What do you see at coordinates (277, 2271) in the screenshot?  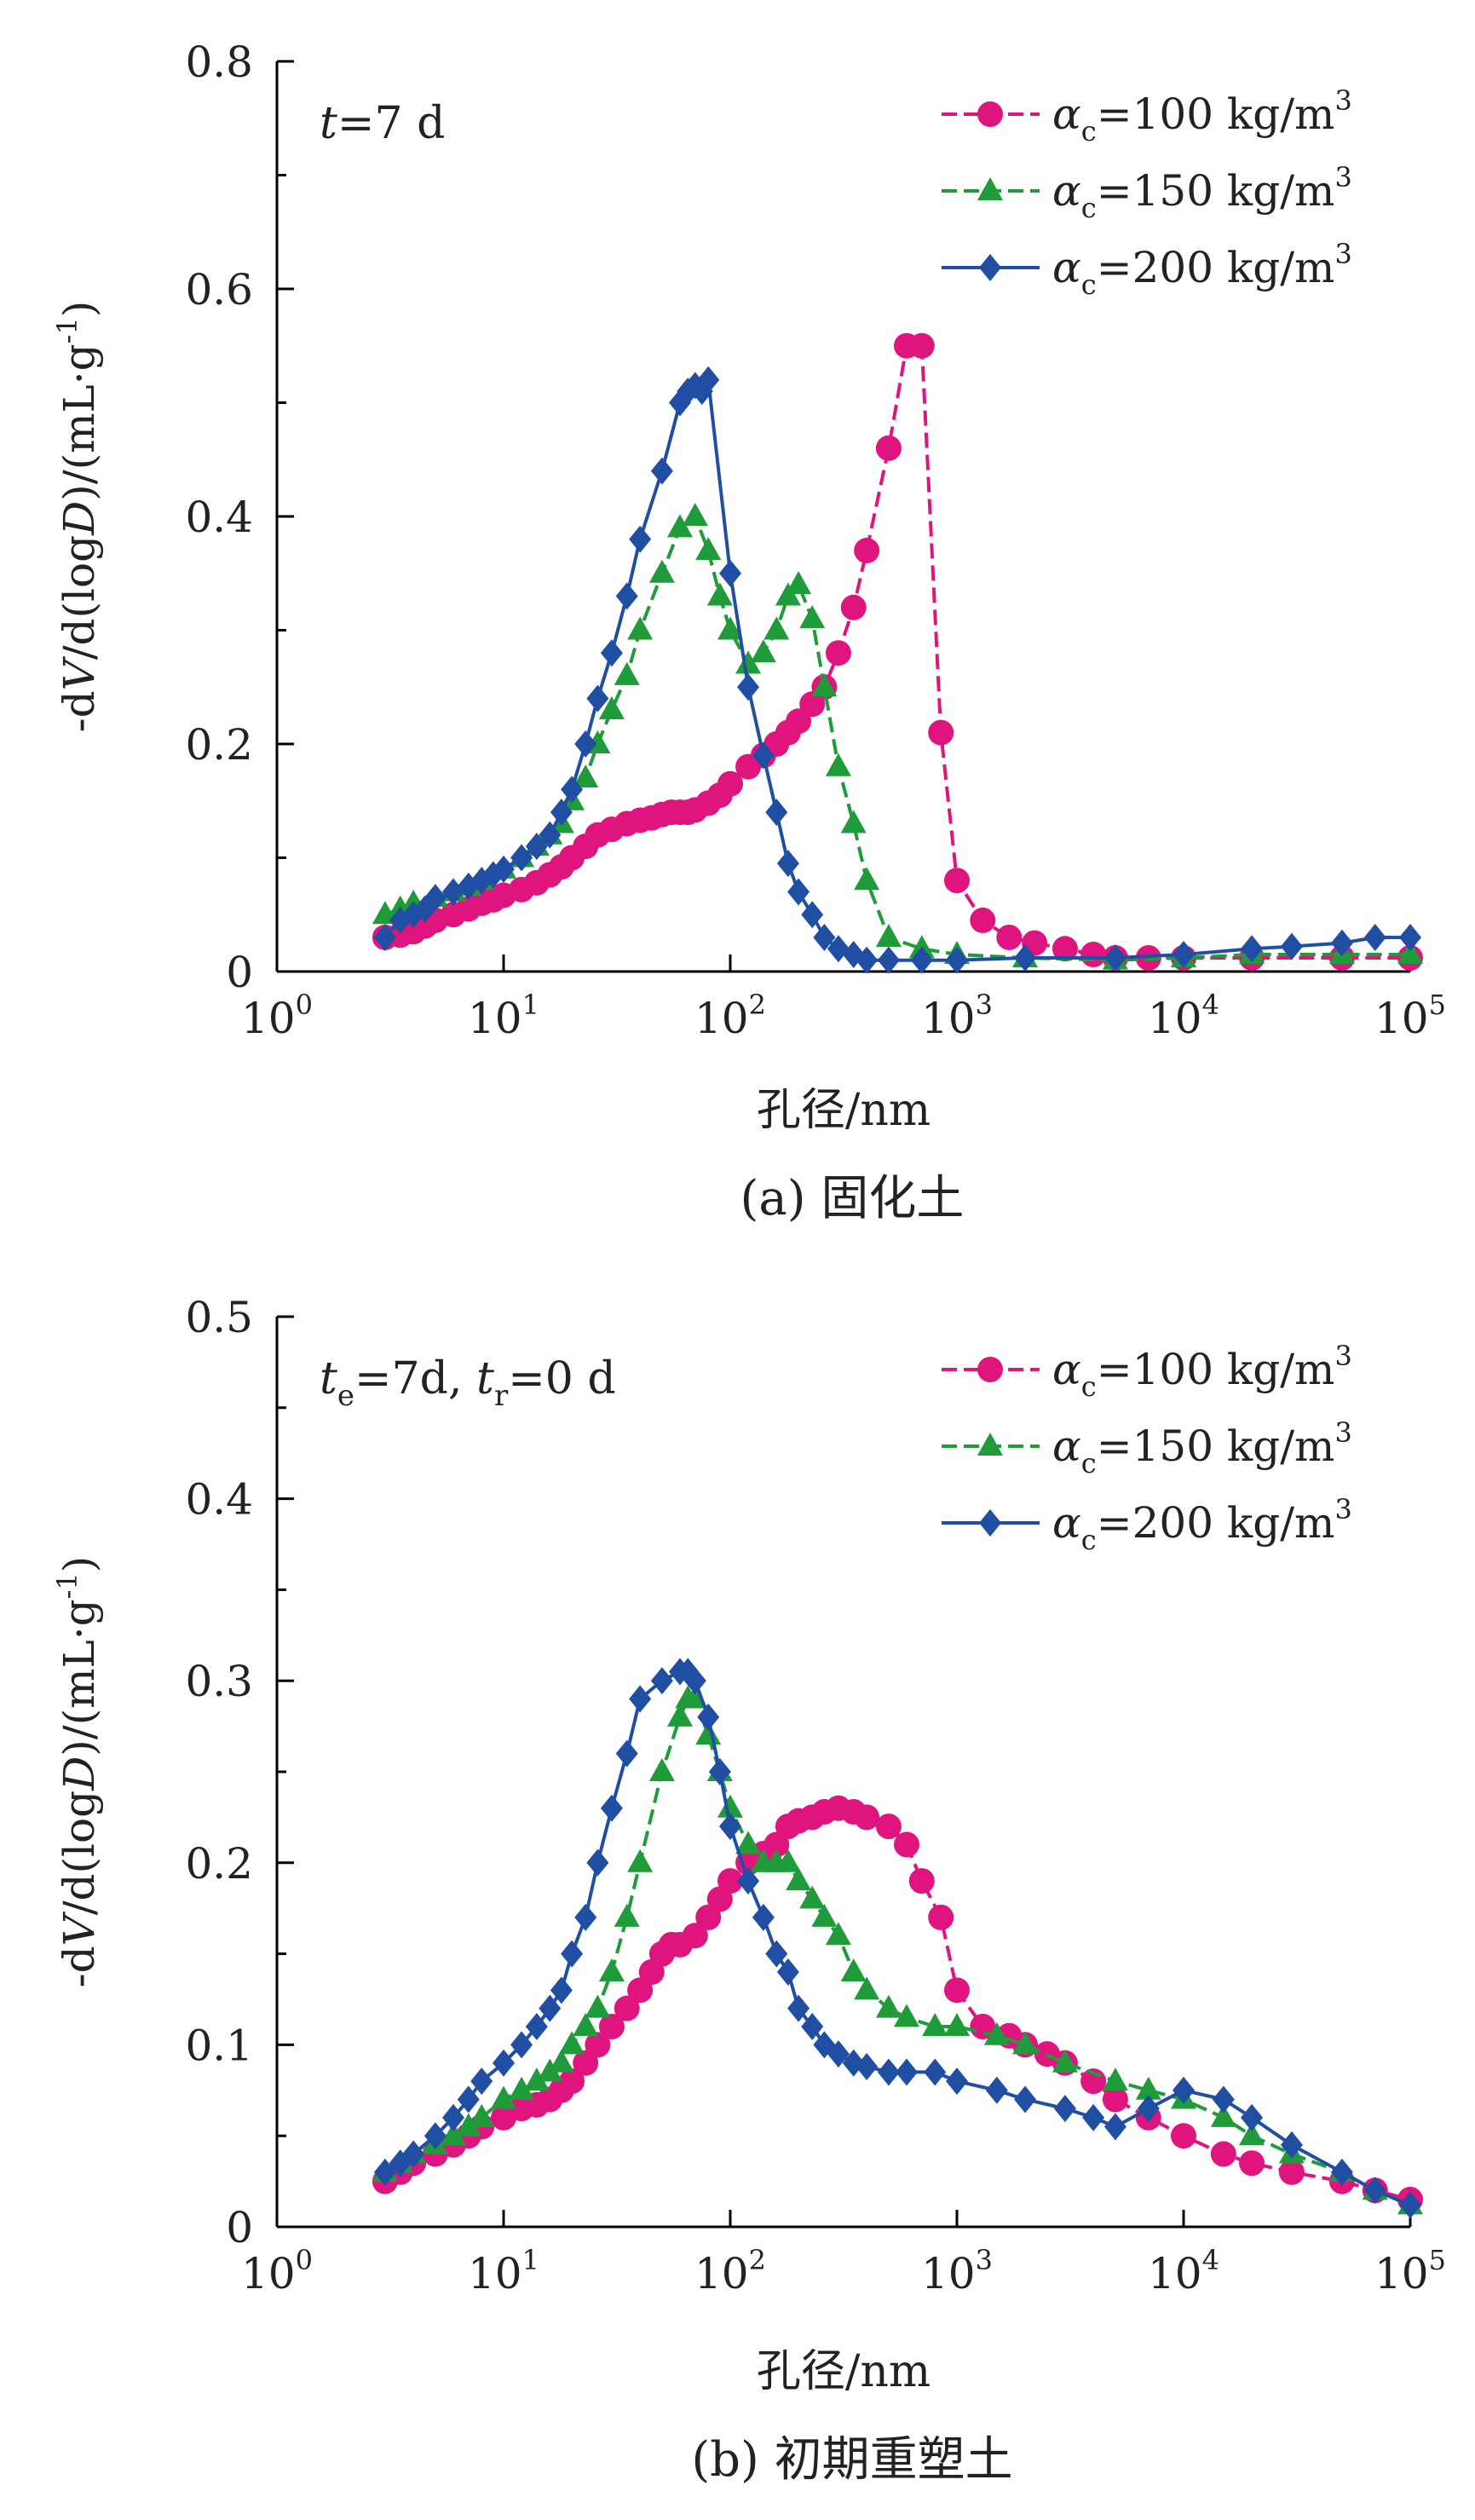 I see `x-tick-label: 10⁰` at bounding box center [277, 2271].